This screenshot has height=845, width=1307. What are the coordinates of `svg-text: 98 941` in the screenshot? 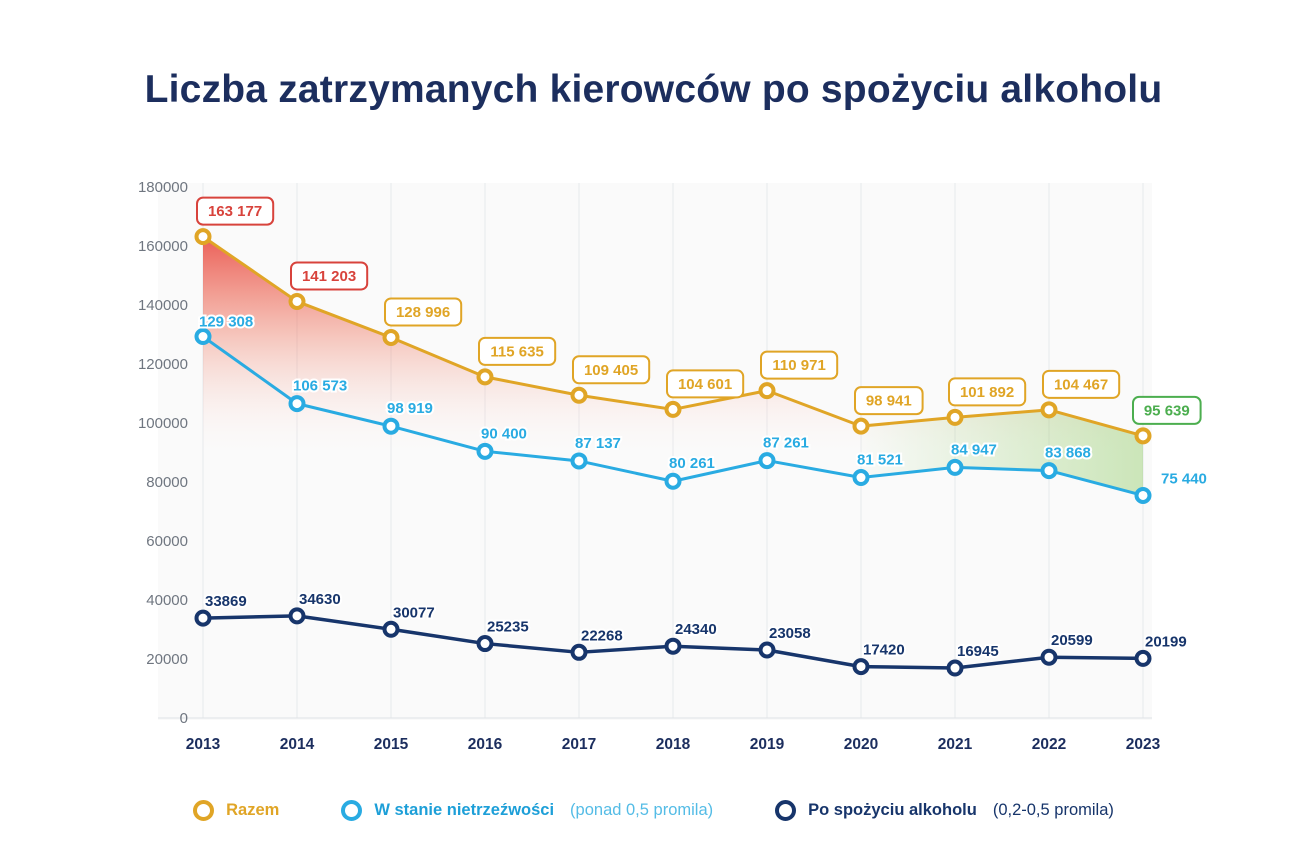 It's located at (889, 401).